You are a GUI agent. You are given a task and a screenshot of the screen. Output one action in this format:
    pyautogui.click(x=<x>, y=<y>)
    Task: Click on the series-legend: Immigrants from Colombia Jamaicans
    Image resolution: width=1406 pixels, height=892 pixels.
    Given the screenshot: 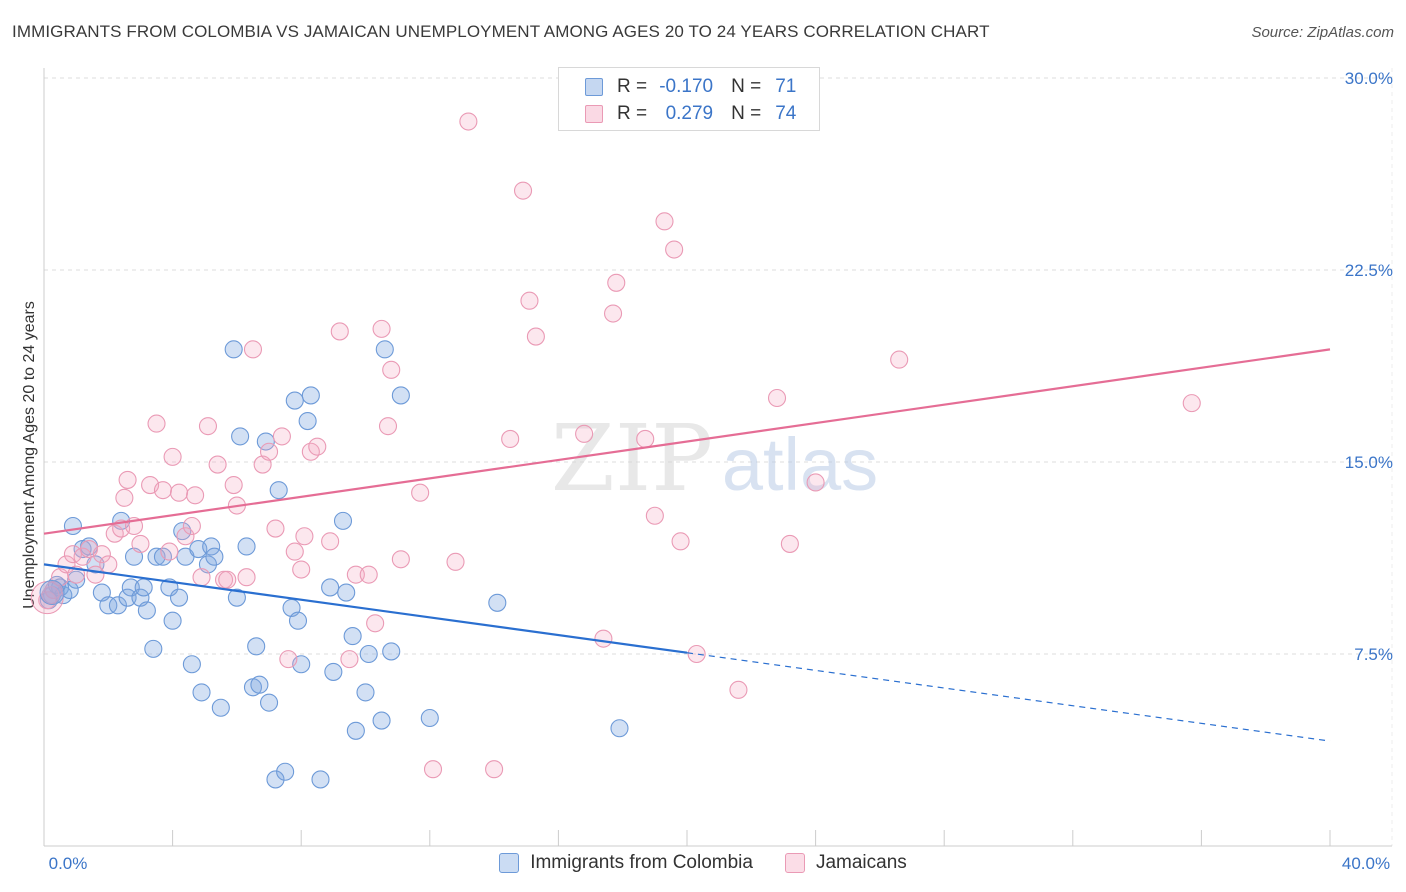 What is the action you would take?
    pyautogui.click(x=703, y=863)
    